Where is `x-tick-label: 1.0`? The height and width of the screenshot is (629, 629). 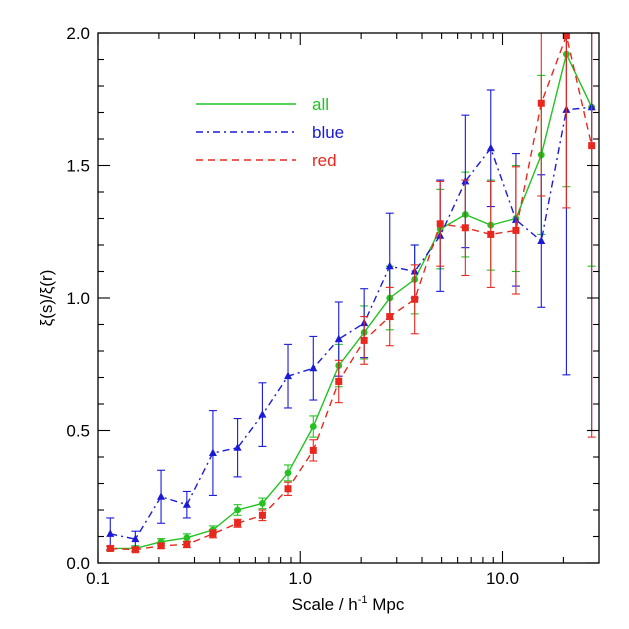 x-tick-label: 1.0 is located at coordinates (300, 578).